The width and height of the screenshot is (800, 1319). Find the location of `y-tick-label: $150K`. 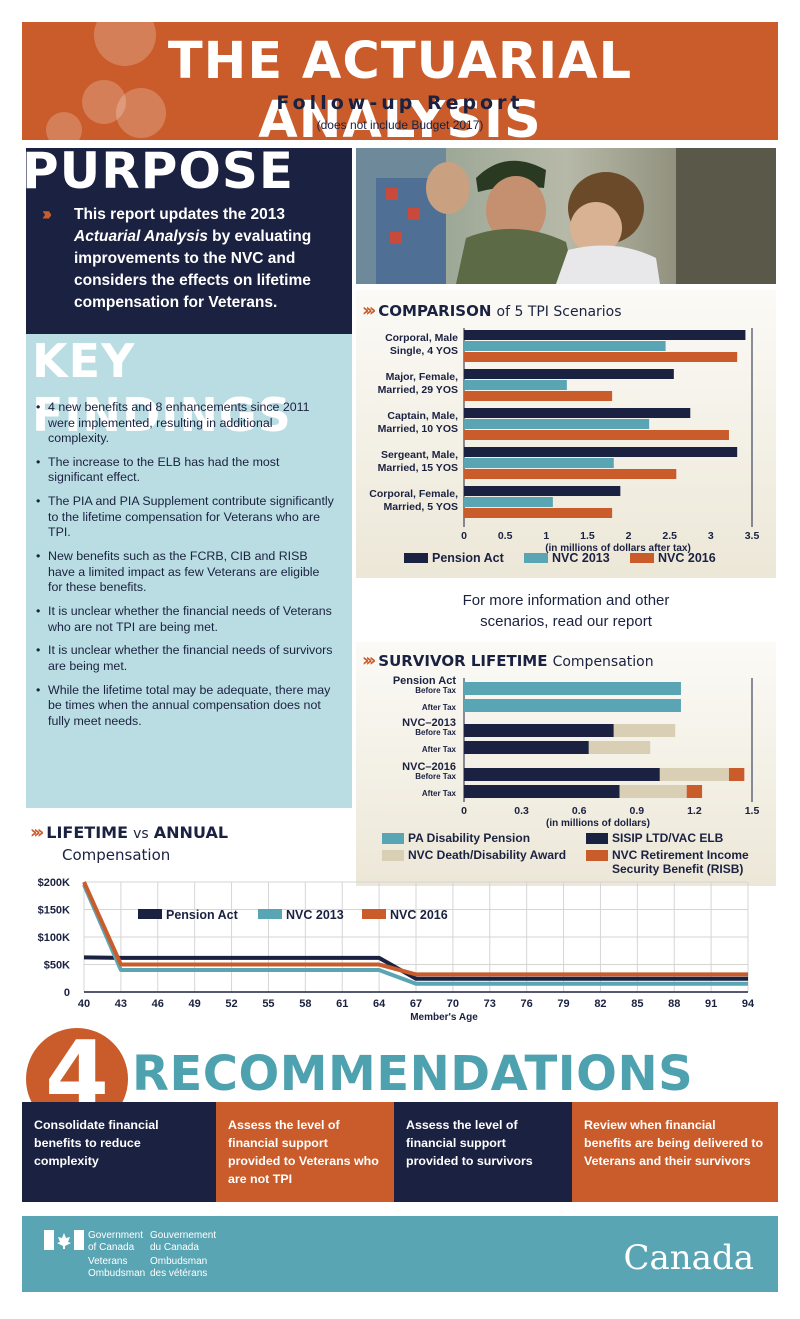

y-tick-label: $150K is located at coordinates (54, 911).